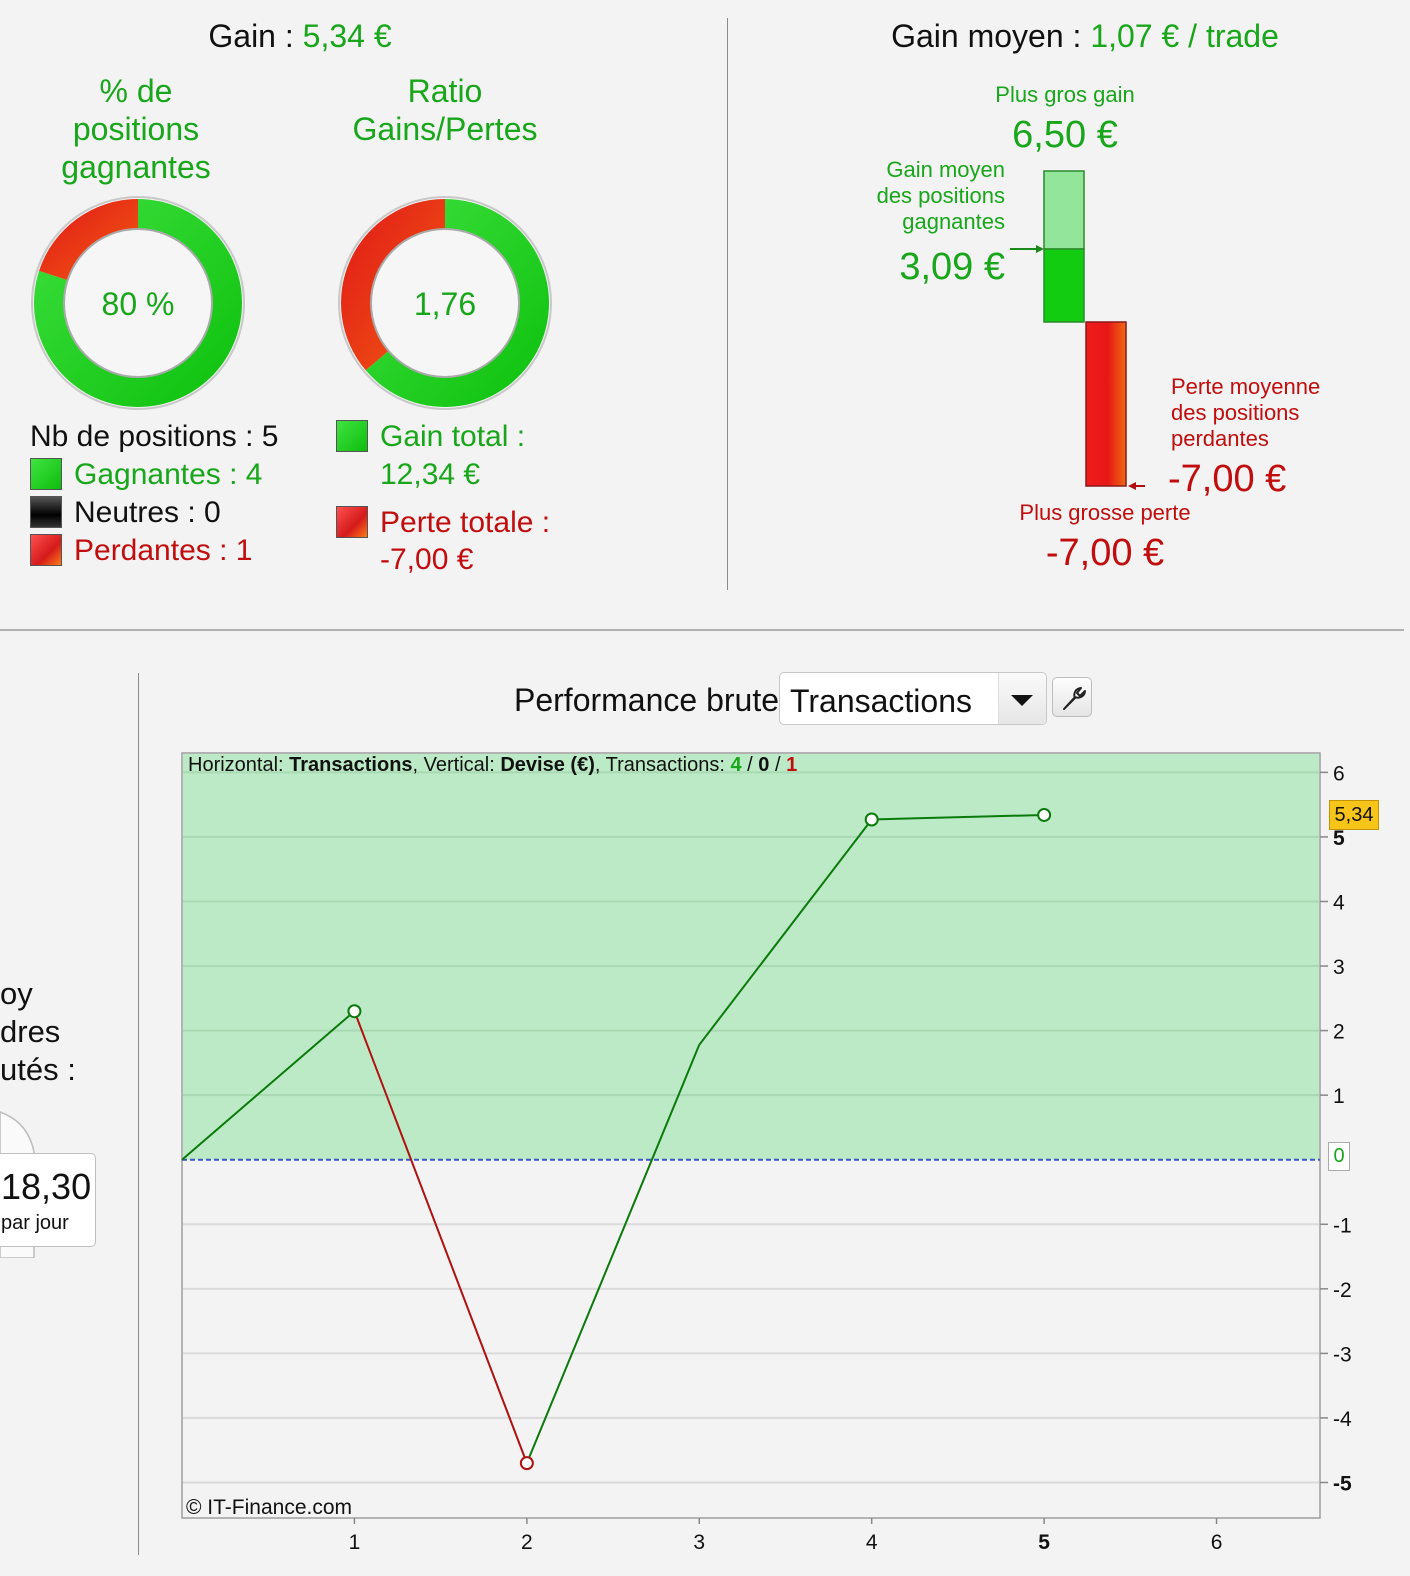  Describe the element at coordinates (427, 559) in the screenshot. I see `perte-totale-value: -7,00 €` at that location.